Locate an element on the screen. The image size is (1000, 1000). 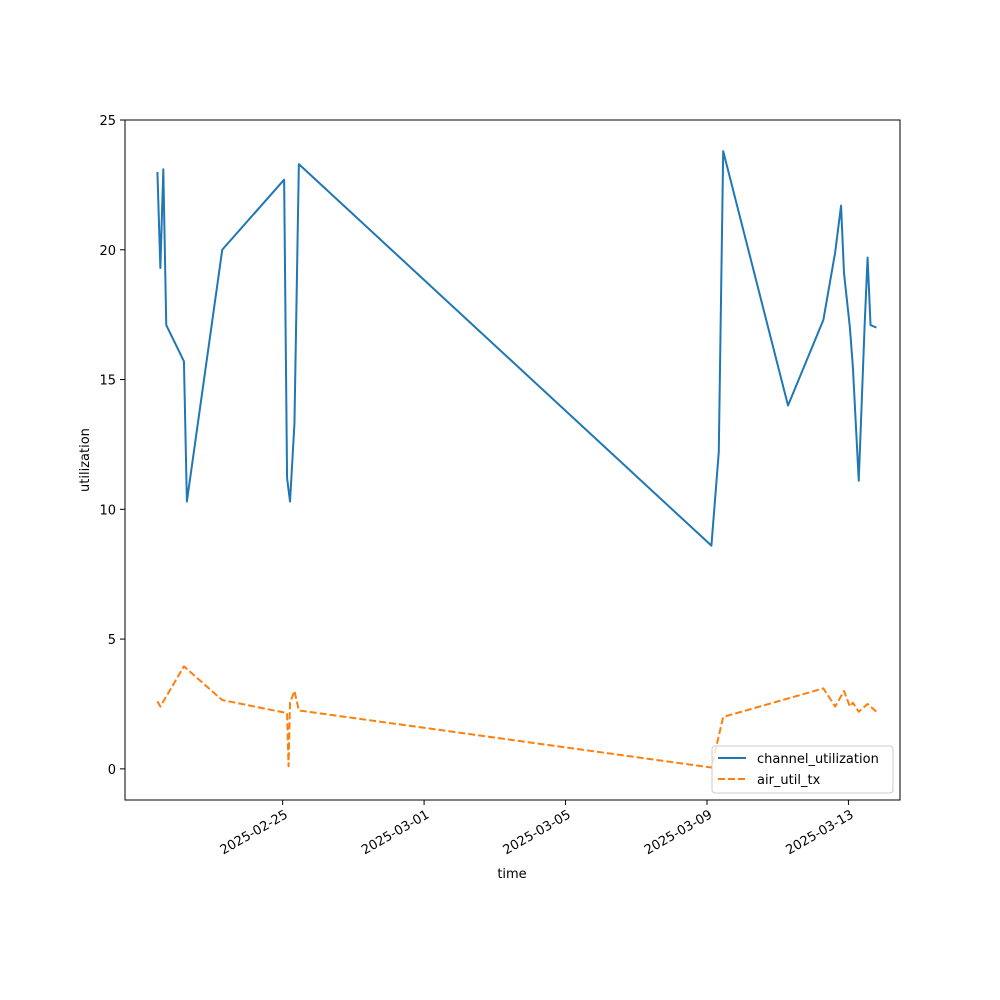
legend-box is located at coordinates (802, 769).